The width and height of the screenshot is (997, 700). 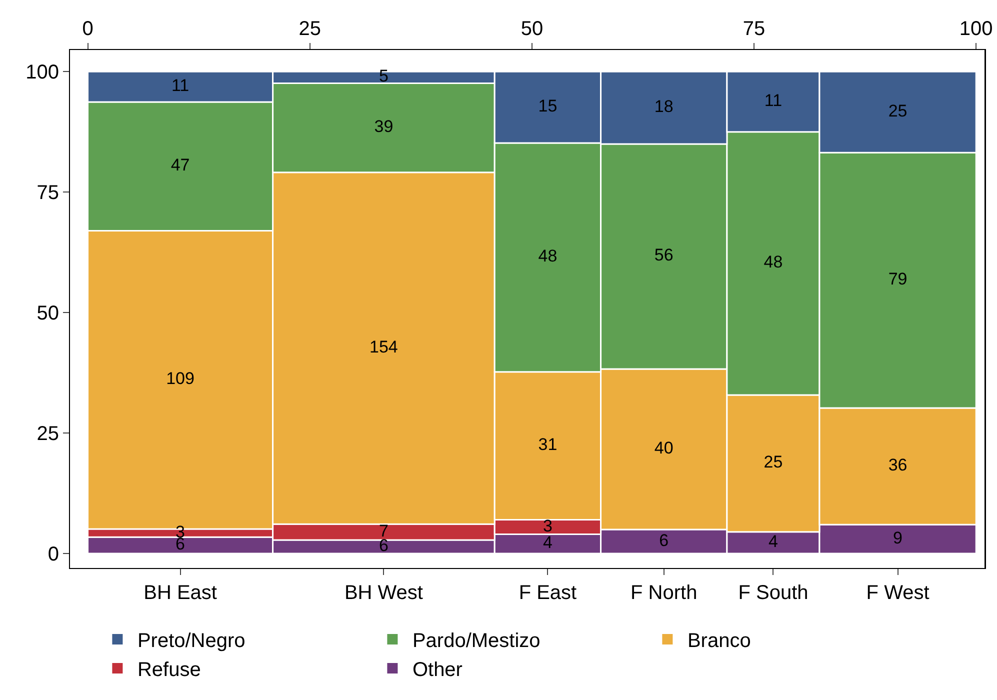 I want to click on y-tick-label: 100, so click(x=42, y=73).